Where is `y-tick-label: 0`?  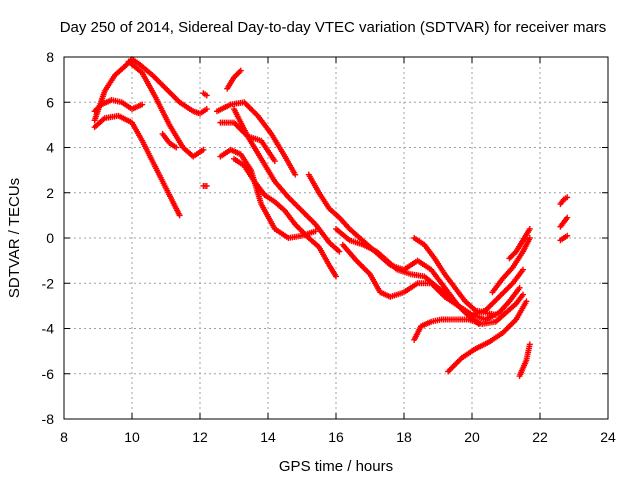 y-tick-label: 0 is located at coordinates (50, 238).